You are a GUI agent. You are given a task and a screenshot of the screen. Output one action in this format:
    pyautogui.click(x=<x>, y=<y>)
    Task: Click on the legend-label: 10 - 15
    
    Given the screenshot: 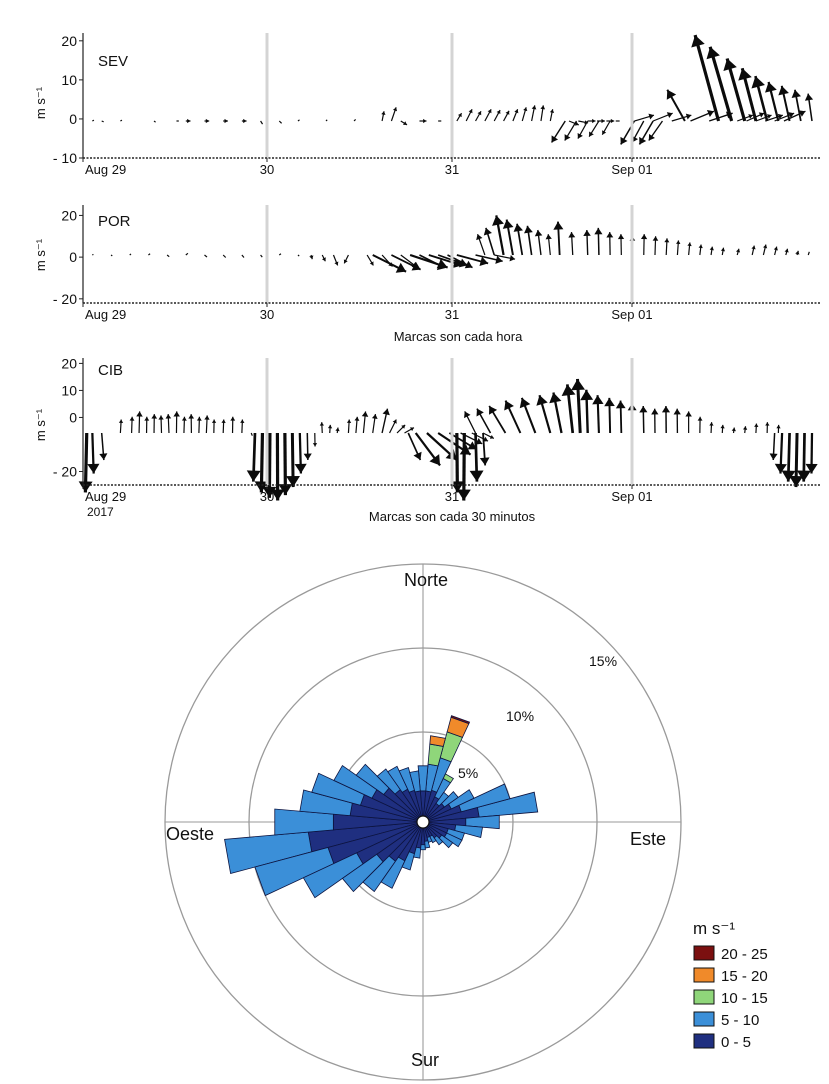 What is the action you would take?
    pyautogui.click(x=744, y=998)
    